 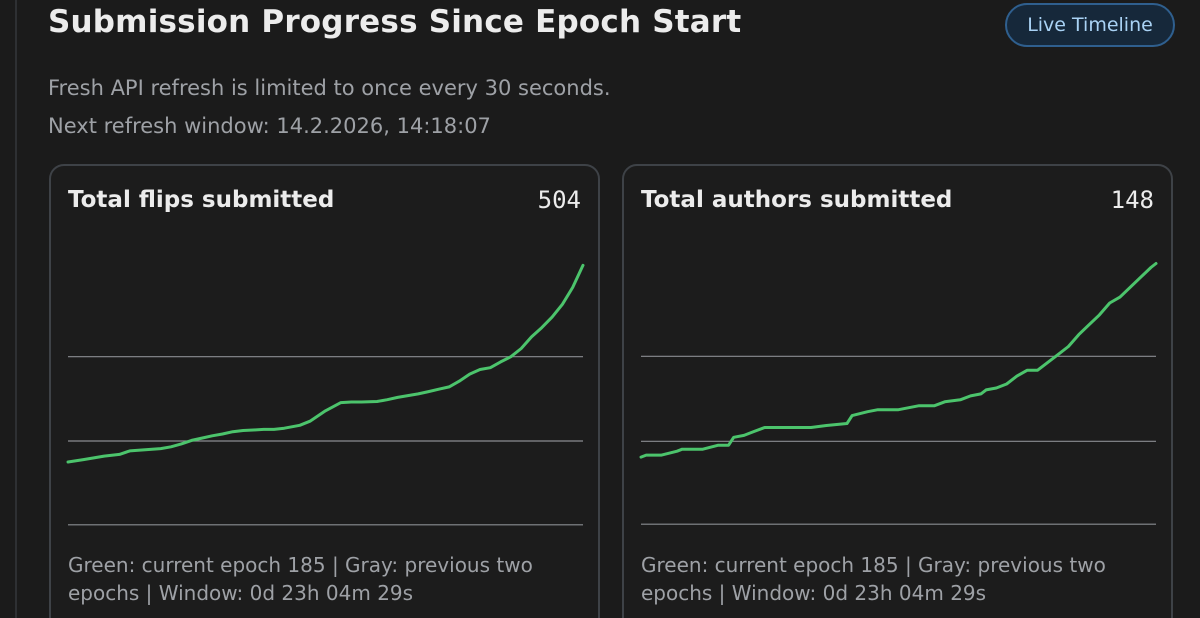 I want to click on left-border, so click(x=16, y=309).